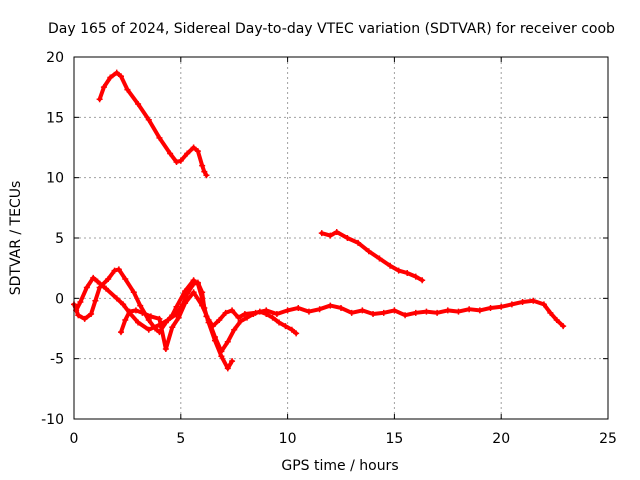  Describe the element at coordinates (55, 118) in the screenshot. I see `y-tick-label: 15` at that location.